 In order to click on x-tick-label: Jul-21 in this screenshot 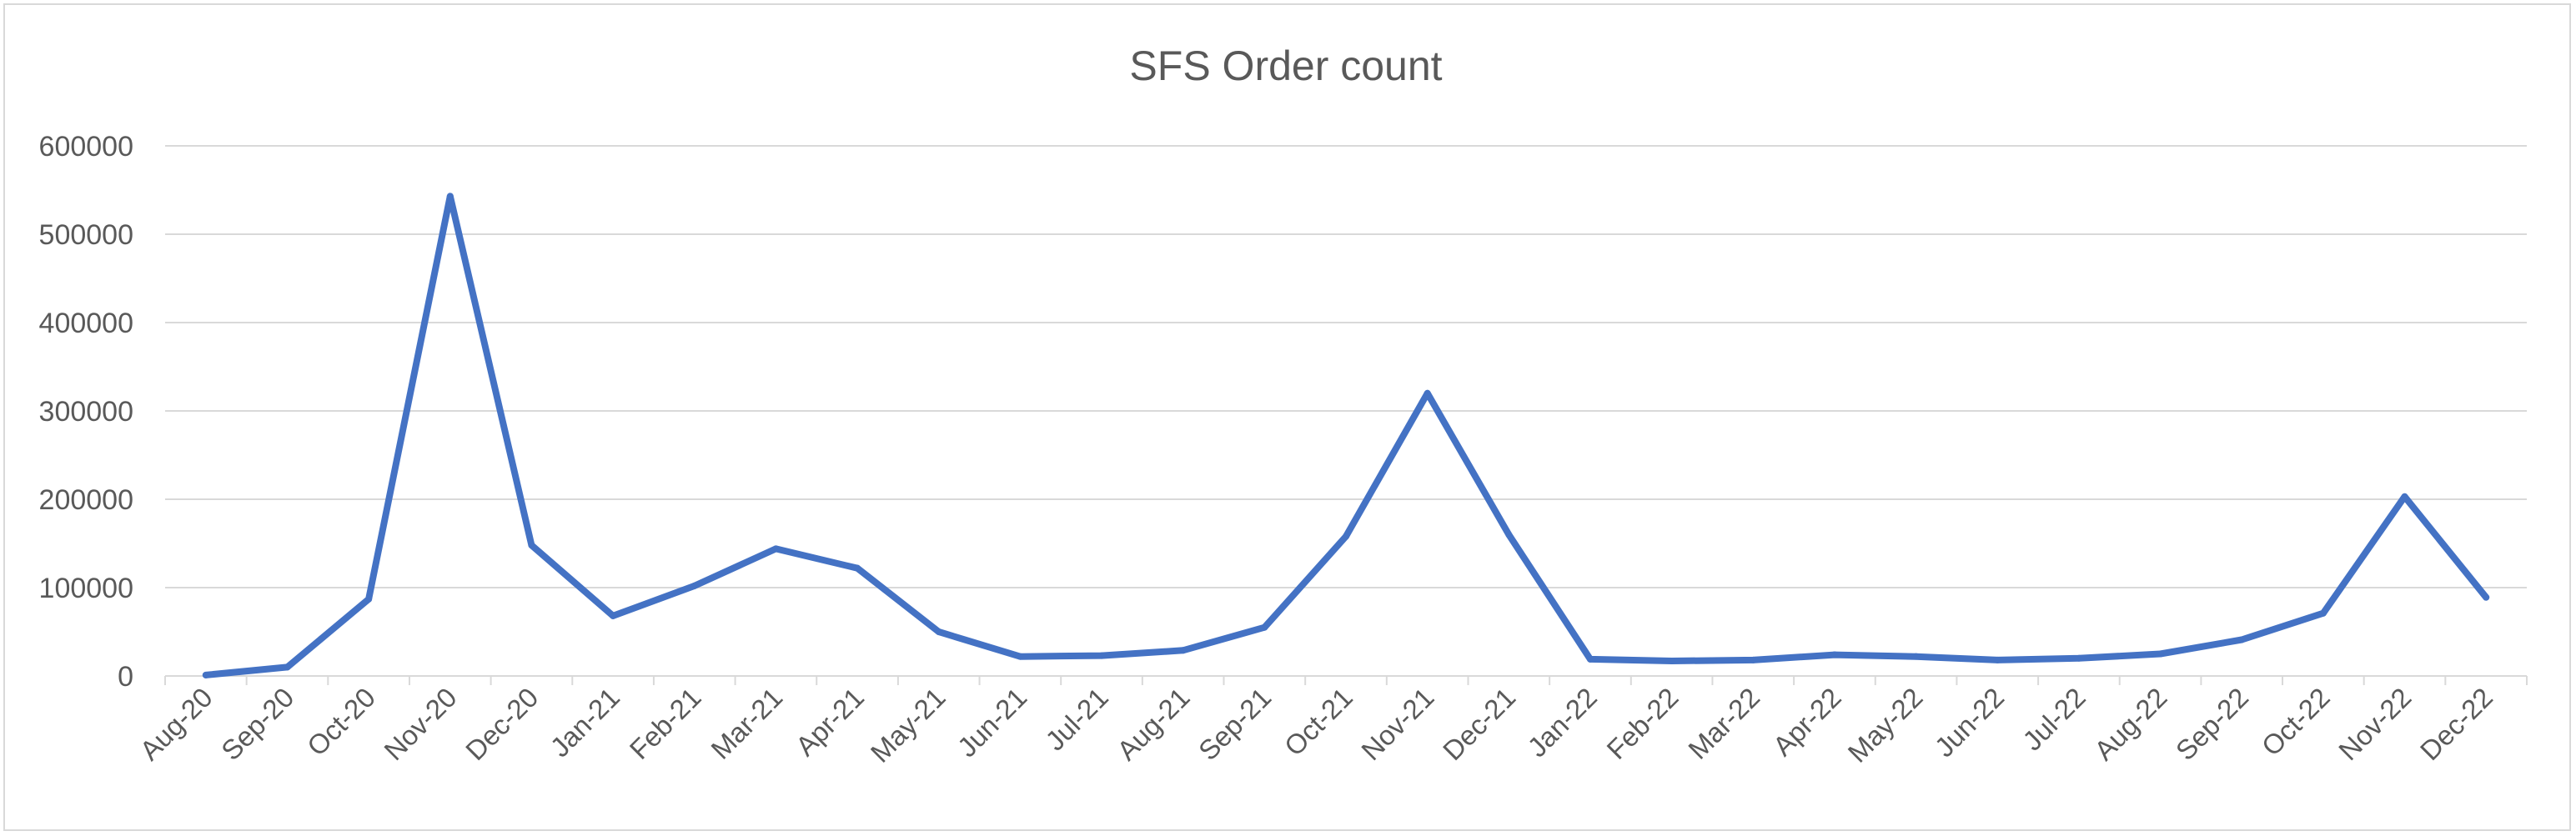, I will do `click(1076, 719)`.